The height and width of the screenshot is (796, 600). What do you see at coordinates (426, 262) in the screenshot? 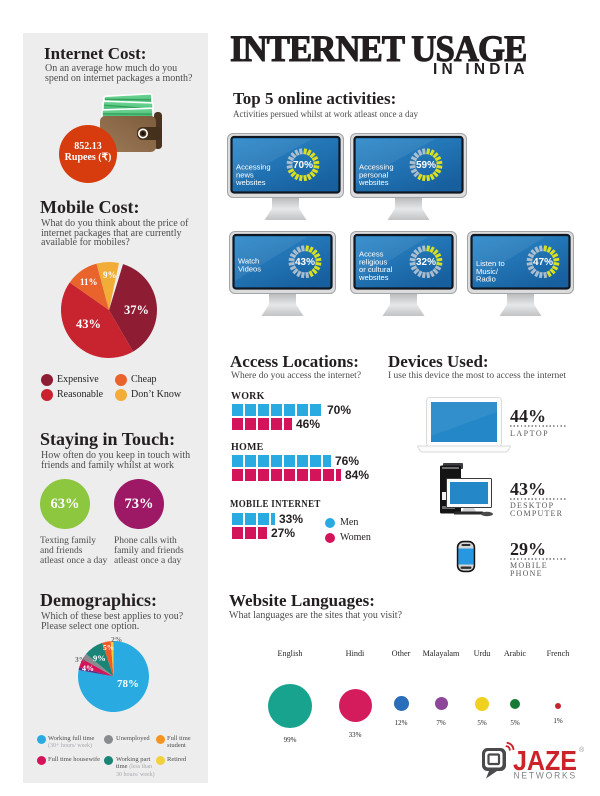
I see `svg-text: 32%` at bounding box center [426, 262].